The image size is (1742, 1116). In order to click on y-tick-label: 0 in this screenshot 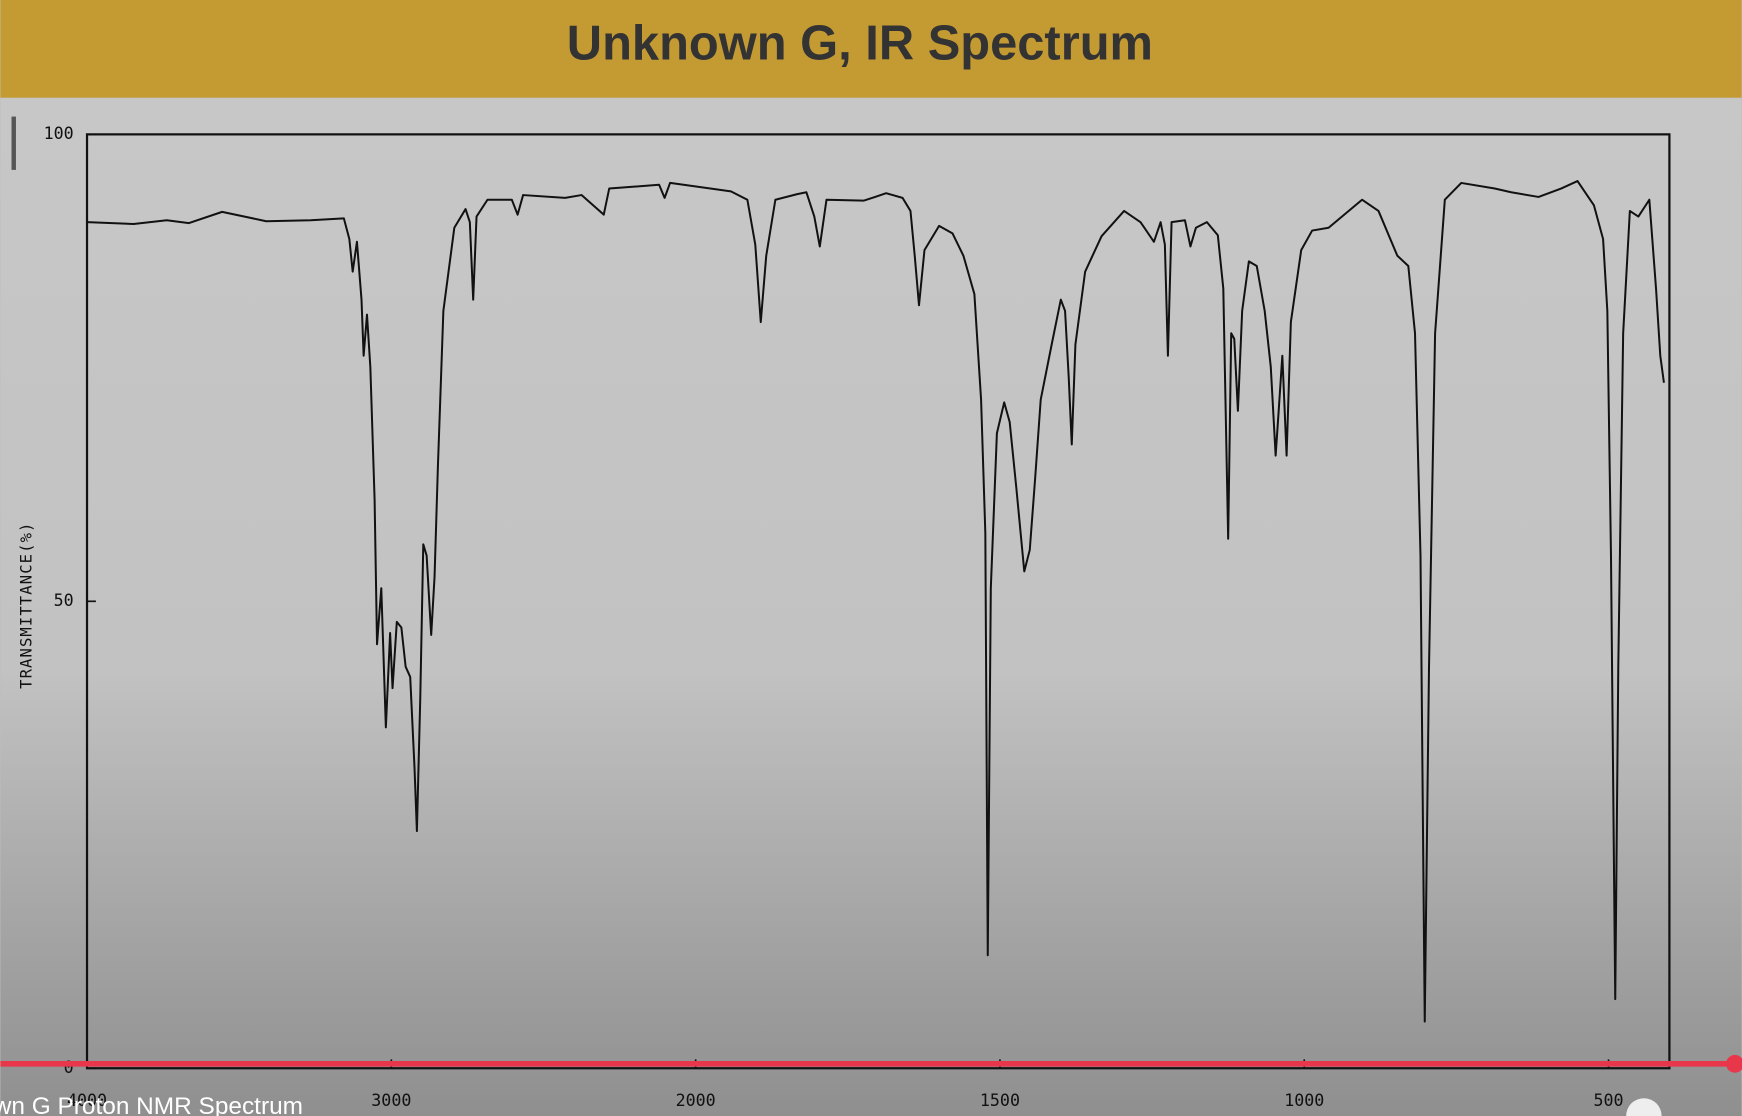, I will do `click(69, 1067)`.